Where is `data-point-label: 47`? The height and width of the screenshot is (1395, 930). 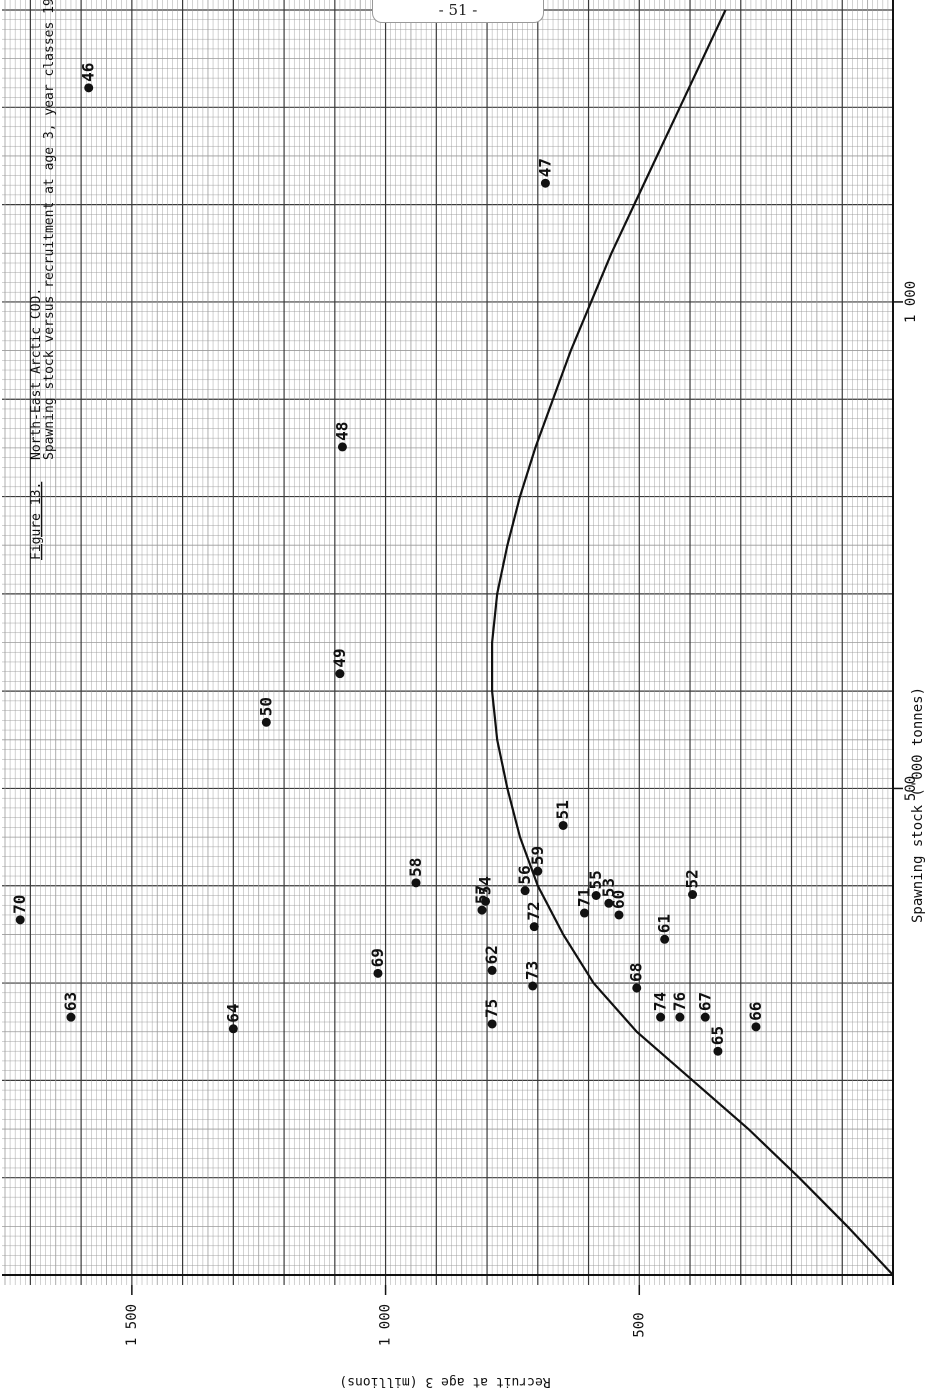 data-point-label: 47 is located at coordinates (544, 167).